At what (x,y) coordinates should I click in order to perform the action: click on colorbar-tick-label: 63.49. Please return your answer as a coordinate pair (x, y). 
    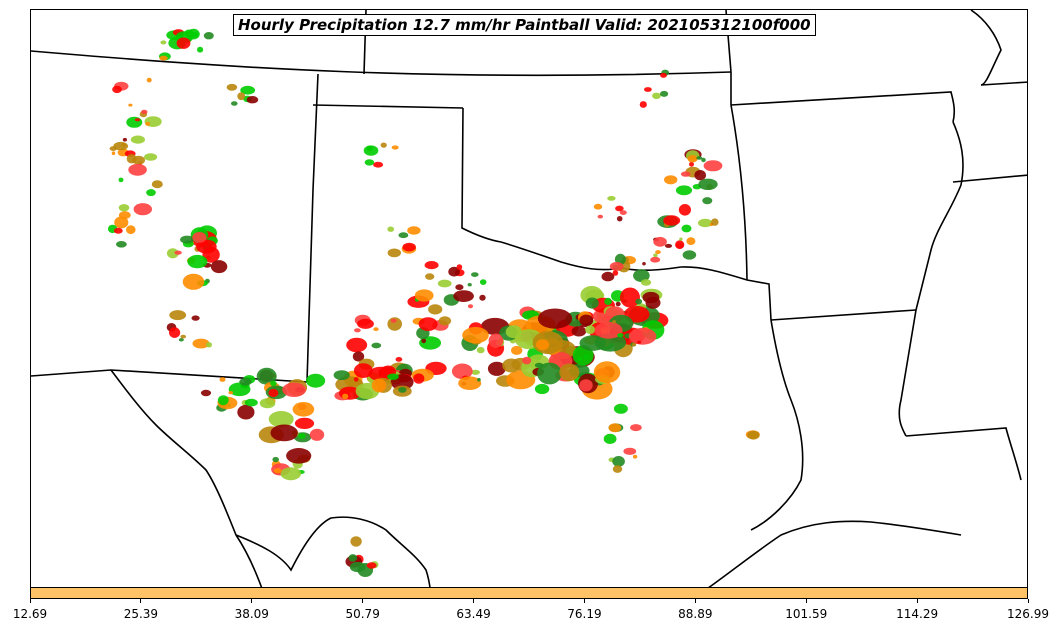
    Looking at the image, I should click on (473, 614).